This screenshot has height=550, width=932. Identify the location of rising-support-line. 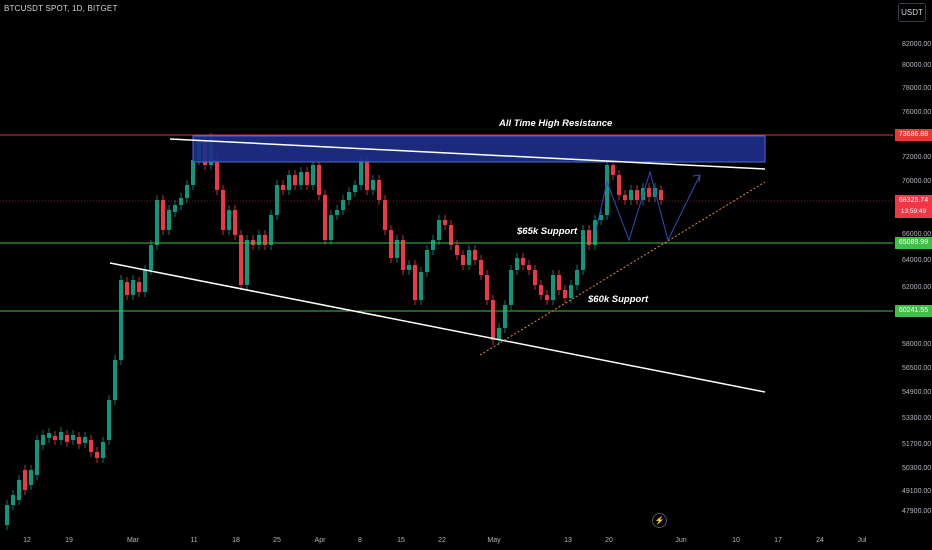
(622, 268).